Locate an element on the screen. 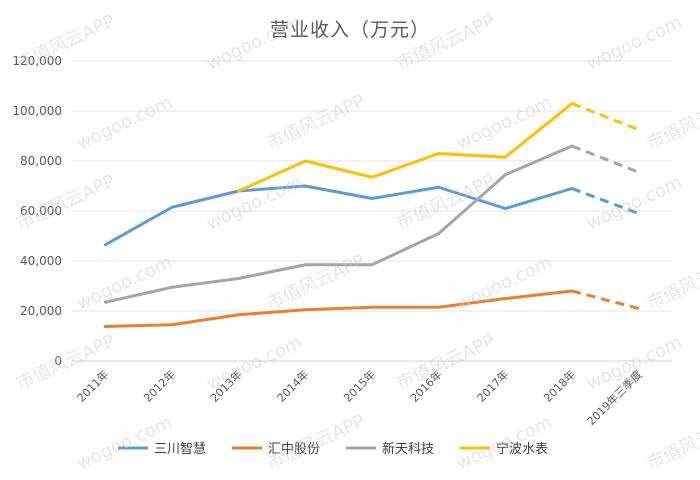  y-tick-label-20000: 20,000 is located at coordinates (41, 311).